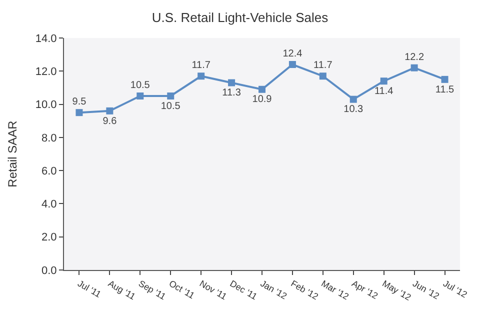 The image size is (480, 320). I want to click on x-tick-label: Jun '12, so click(426, 290).